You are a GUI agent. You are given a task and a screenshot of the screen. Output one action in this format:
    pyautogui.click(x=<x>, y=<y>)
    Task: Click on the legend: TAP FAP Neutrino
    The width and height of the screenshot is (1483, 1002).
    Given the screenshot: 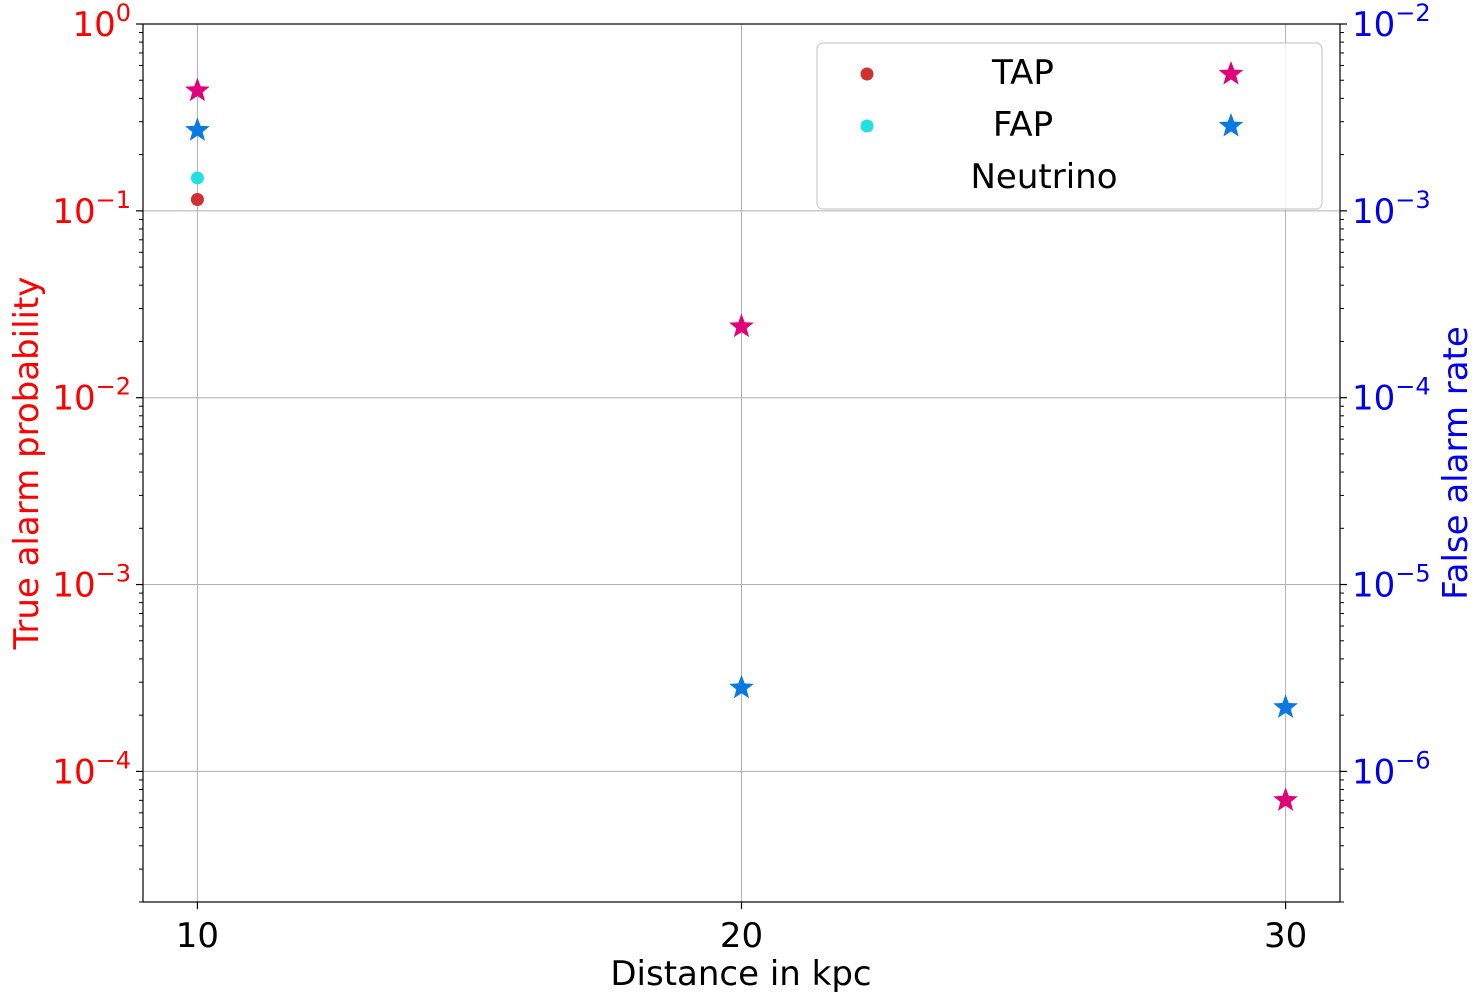 What is the action you would take?
    pyautogui.click(x=1069, y=126)
    